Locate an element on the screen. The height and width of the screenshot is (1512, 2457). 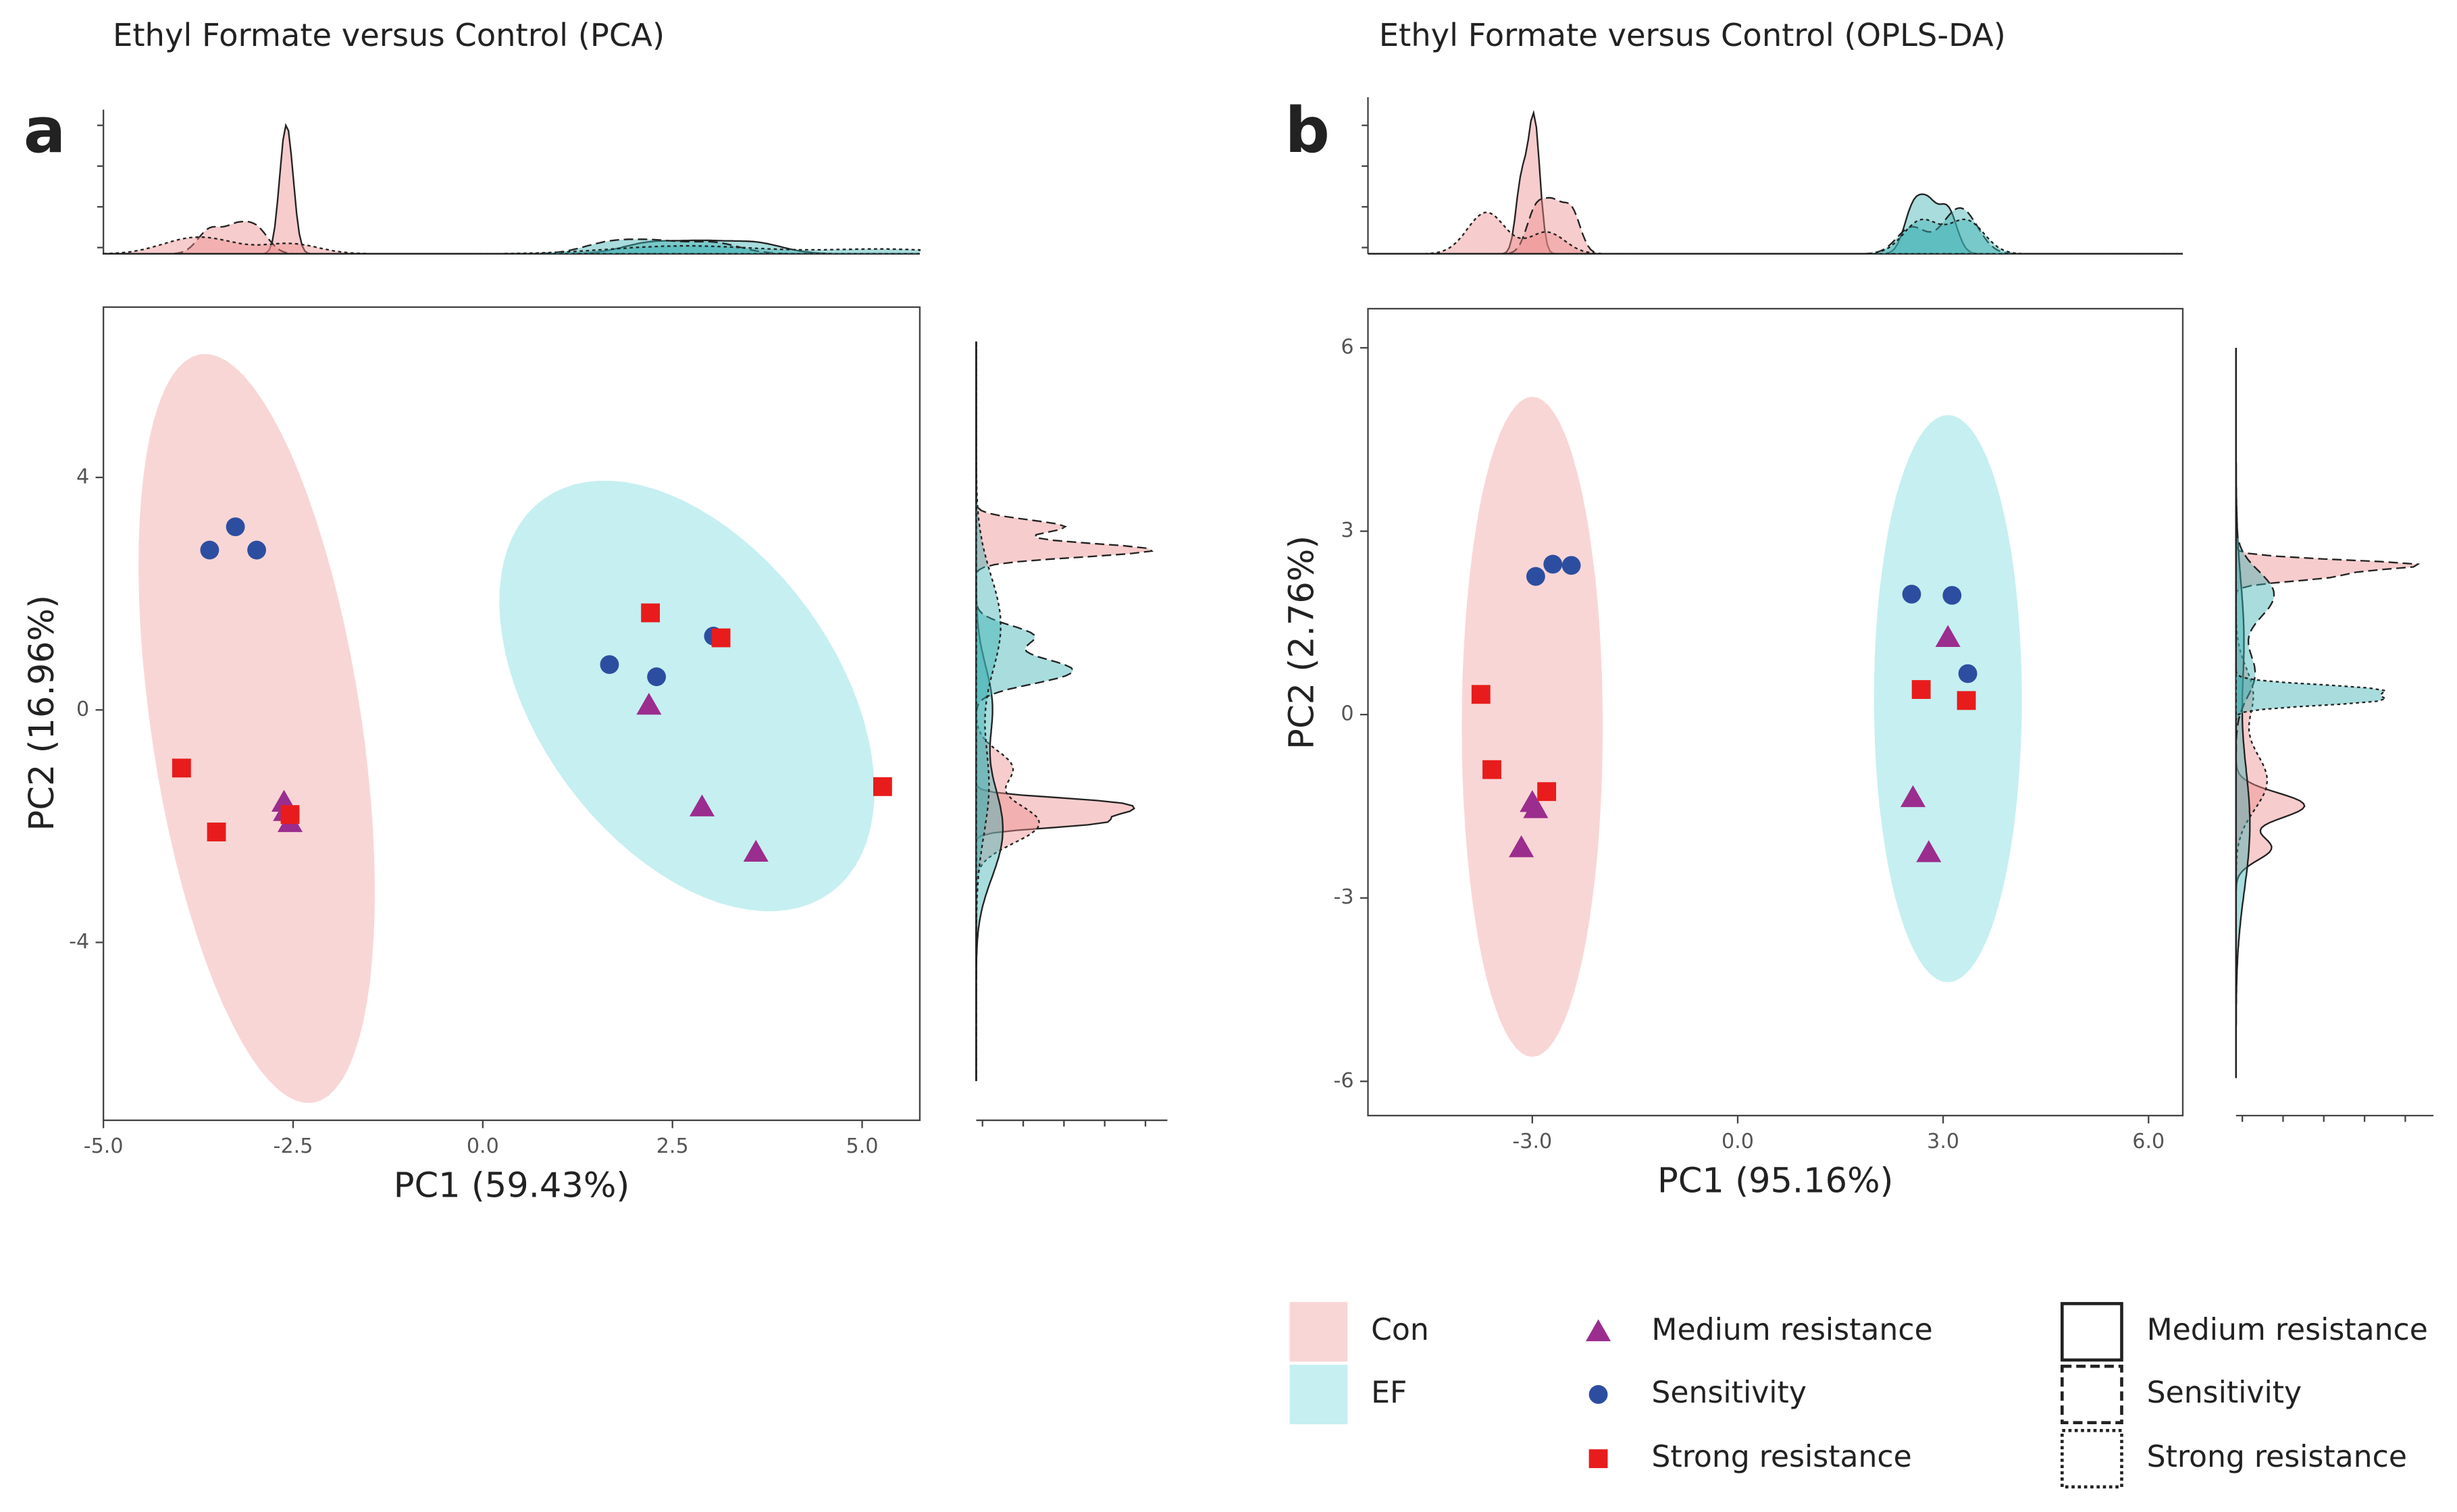
x-tick-label: -5.0 is located at coordinates (104, 1146).